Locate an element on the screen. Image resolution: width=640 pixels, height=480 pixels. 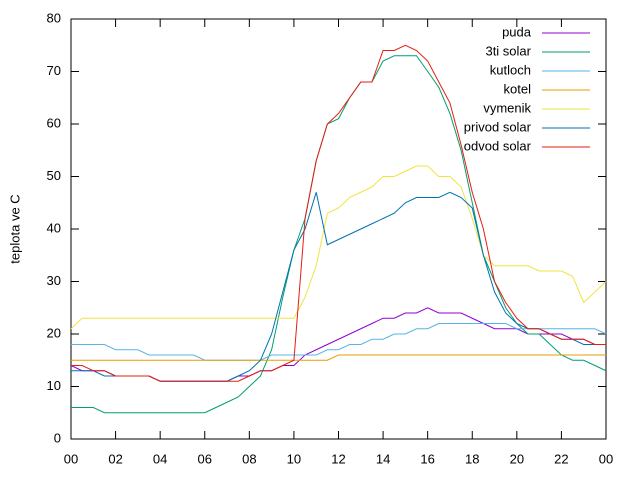
x-tick-label: 12 is located at coordinates (338, 458).